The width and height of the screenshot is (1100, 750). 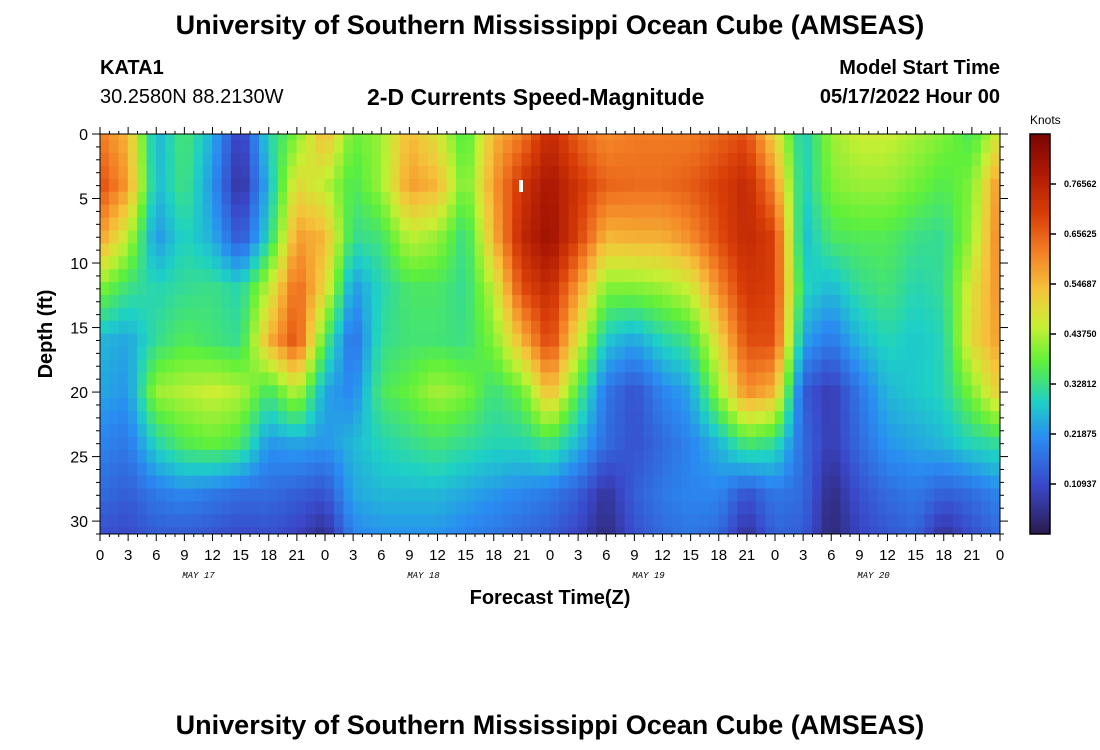 I want to click on x-tick-label: 0, so click(x=550, y=555).